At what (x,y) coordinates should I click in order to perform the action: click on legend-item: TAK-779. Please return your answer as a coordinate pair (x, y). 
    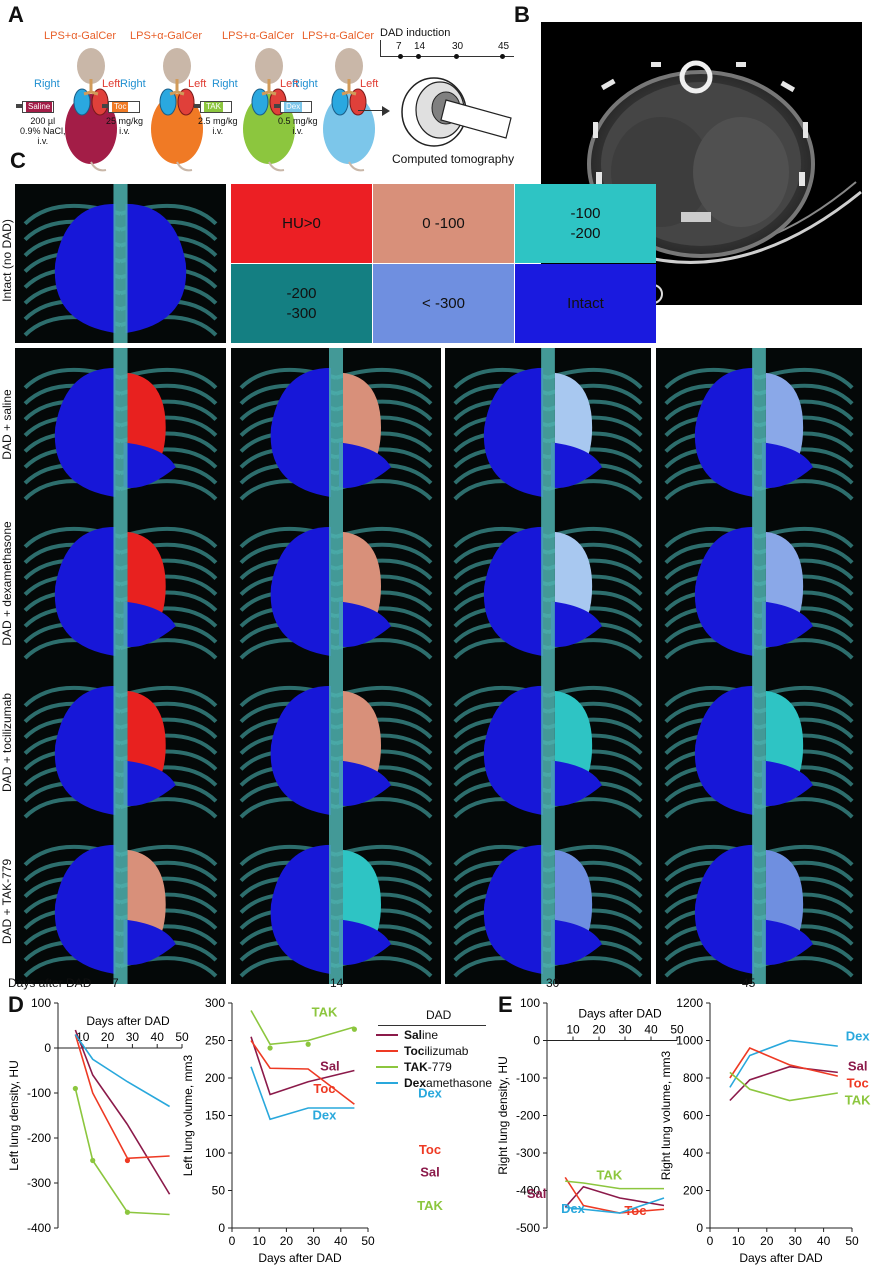
    Looking at the image, I should click on (433, 1067).